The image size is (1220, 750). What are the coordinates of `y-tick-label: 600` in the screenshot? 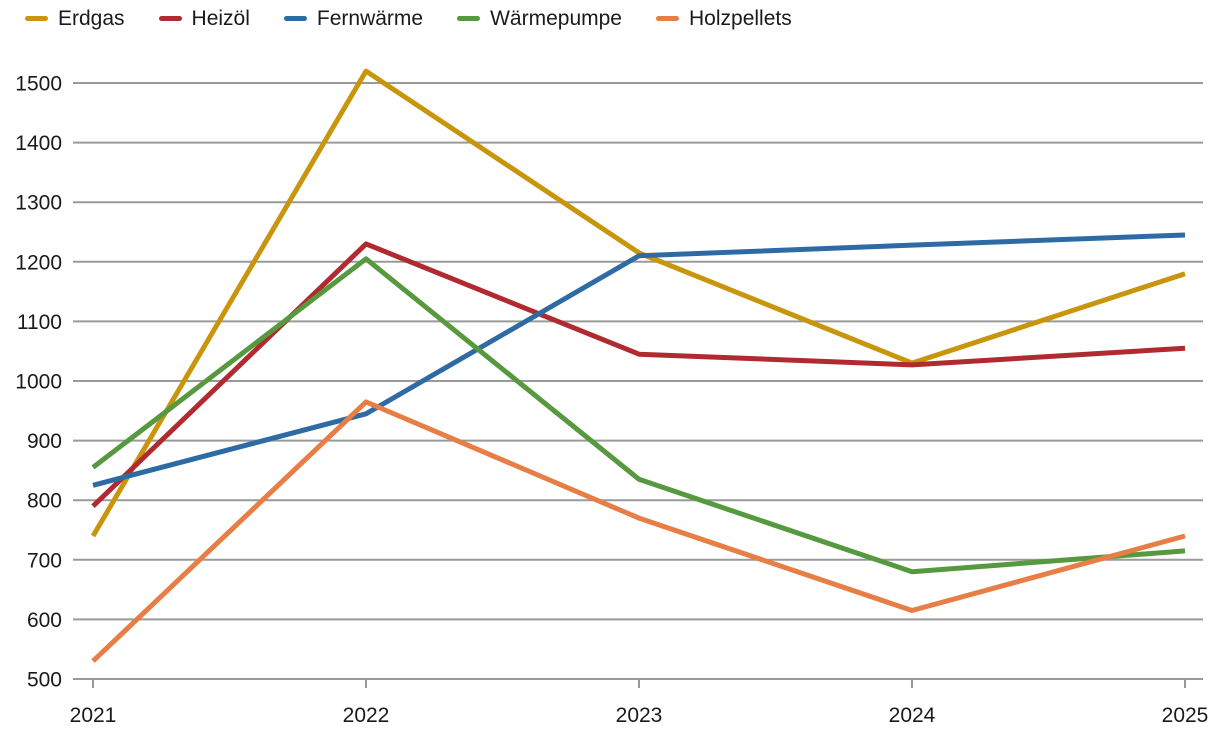 It's located at (44, 620).